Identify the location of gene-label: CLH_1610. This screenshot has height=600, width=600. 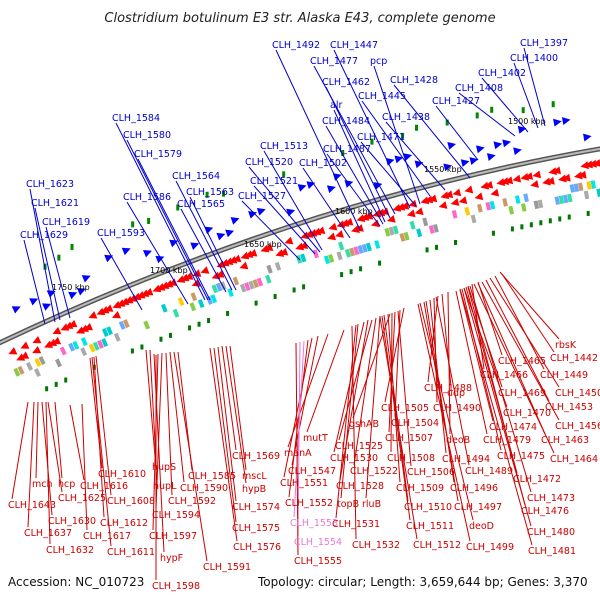
(122, 474).